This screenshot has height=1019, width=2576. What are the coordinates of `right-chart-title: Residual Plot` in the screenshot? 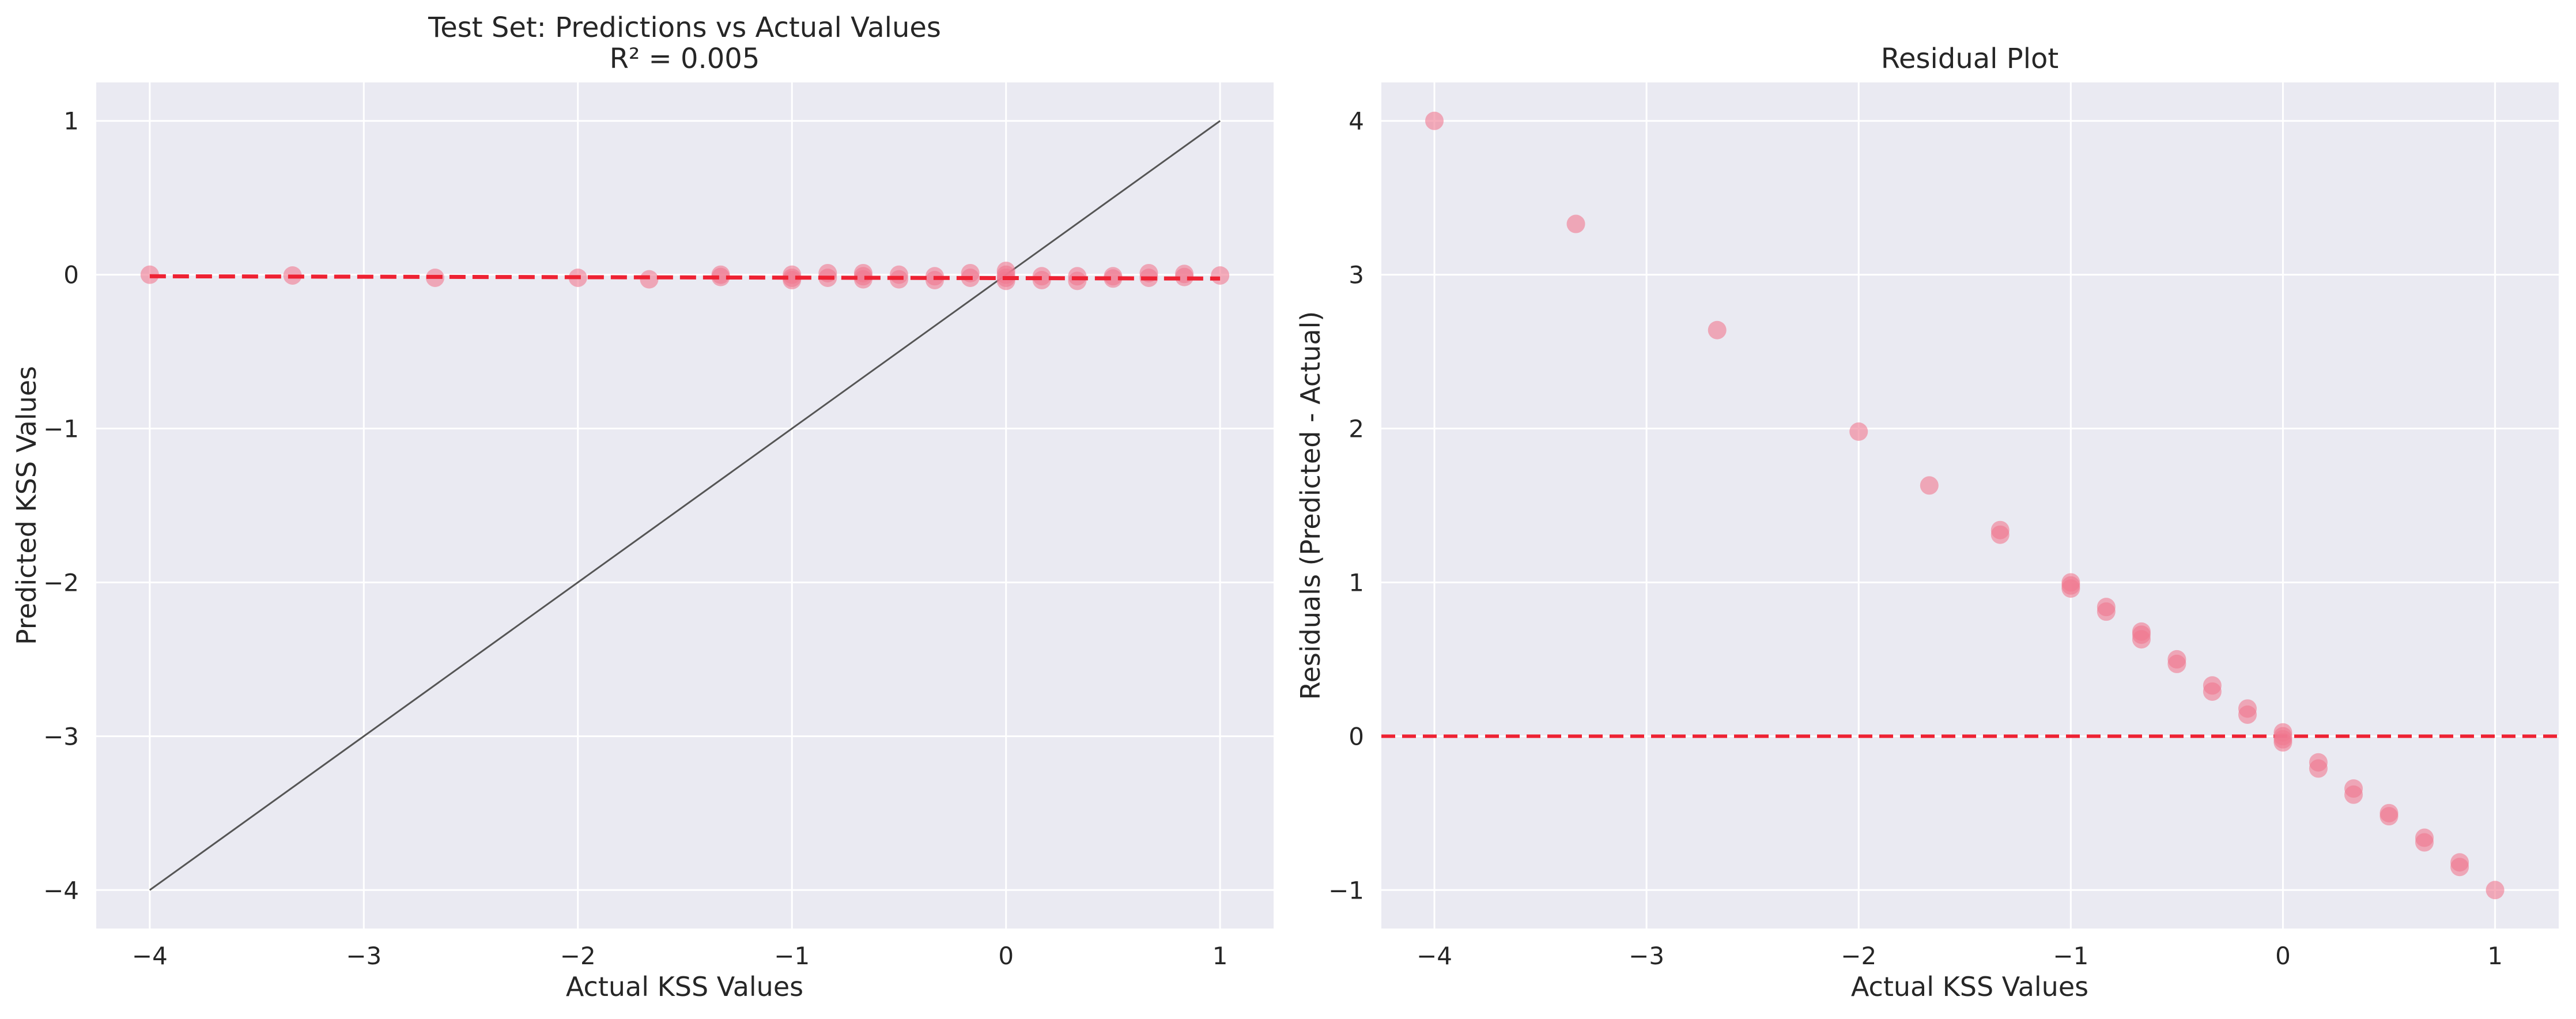 It's located at (1969, 59).